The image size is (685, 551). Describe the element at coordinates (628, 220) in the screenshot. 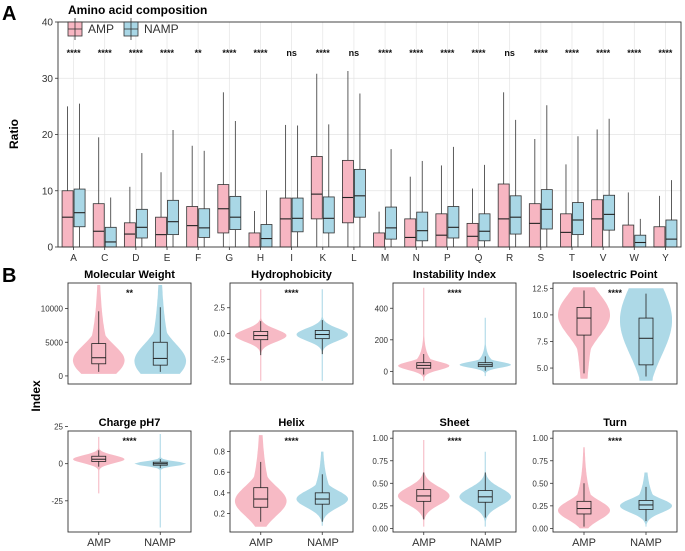

I see `box-amp-W` at that location.